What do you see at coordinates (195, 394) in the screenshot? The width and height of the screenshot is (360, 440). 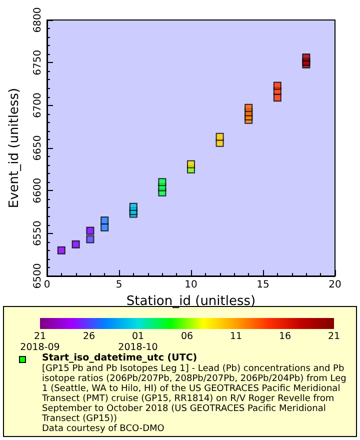 I see `text: [GP15 Pb and Pb Isotopes Leg 1] - Lead (Pb) concentrations and Pb isotope ratios (206Pb/207Pb, 208Pb/207Pb, 206Pb/204Pb) from Leg 1 (Seattle, WA to Hilo, HI) of the US GEOTRACES Pacific Meridional Transect (PMT) cruise (GP15, RR1814) on R/V Roger Revelle from September to October 2018 (US GEOTRACES Pacific Meridional Transect (GP15))` at bounding box center [195, 394].